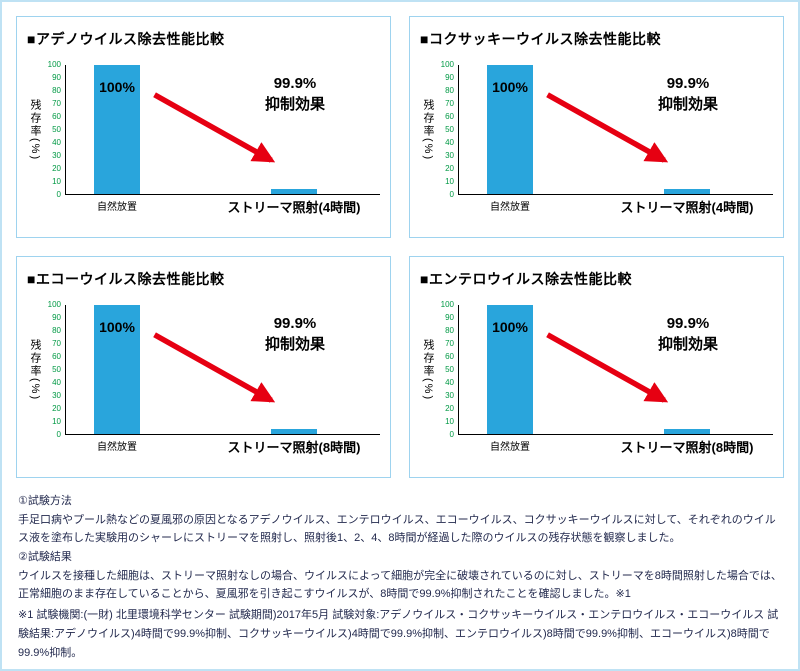 Image resolution: width=800 pixels, height=671 pixels. Describe the element at coordinates (540, 39) in the screenshot. I see `chart-title: ■コクサッキーウイルス除去性能比較` at that location.